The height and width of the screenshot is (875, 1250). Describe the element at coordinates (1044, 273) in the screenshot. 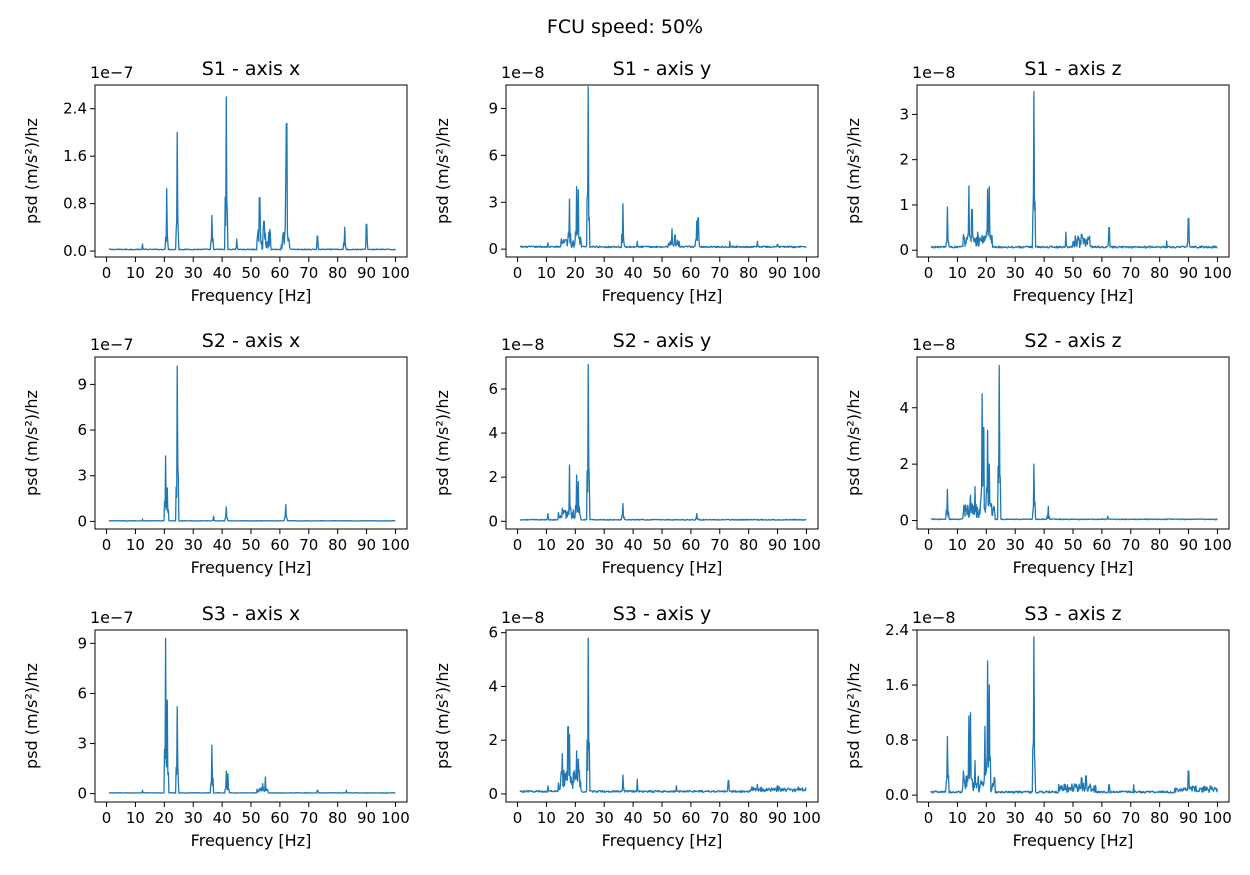

I see `x-tick-label: 40` at that location.